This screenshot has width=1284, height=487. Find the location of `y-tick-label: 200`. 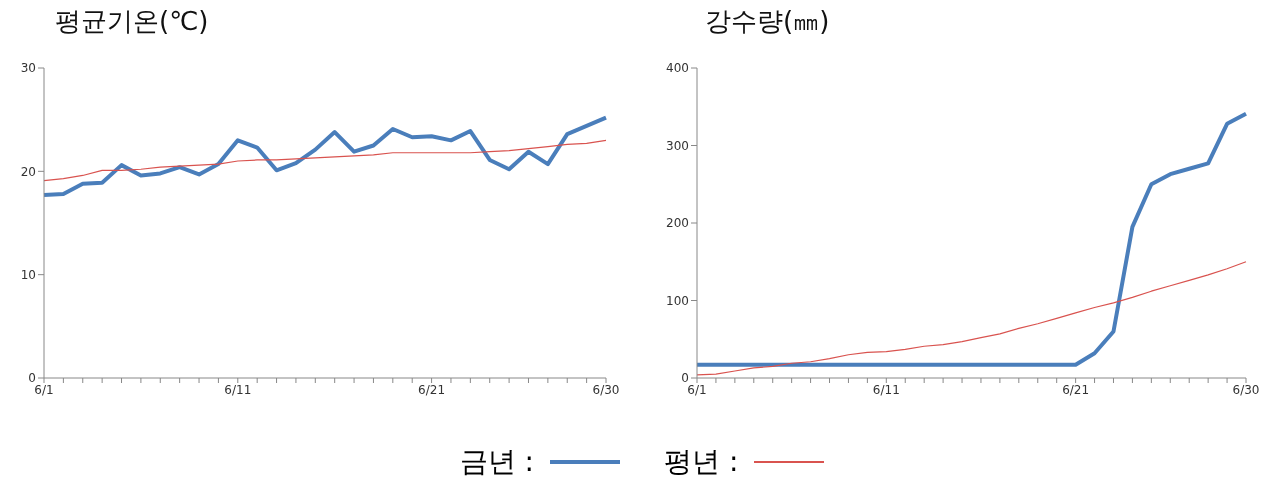

y-tick-label: 200 is located at coordinates (677, 223).